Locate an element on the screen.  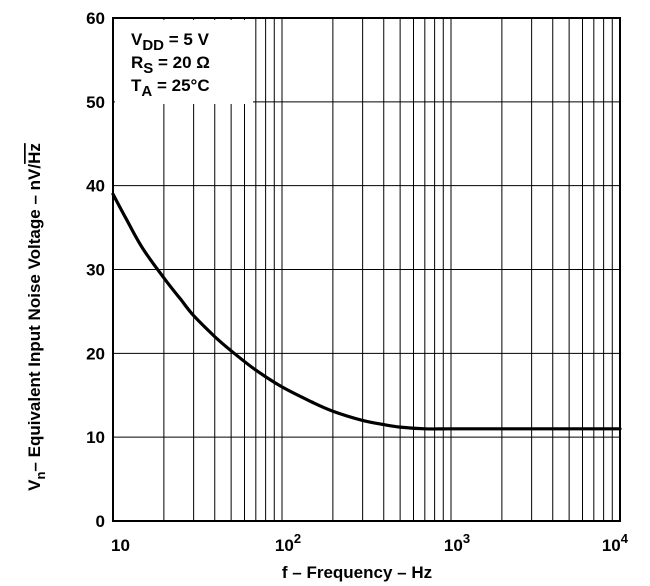
condition-line: RS = 20 Ω is located at coordinates (170, 65).